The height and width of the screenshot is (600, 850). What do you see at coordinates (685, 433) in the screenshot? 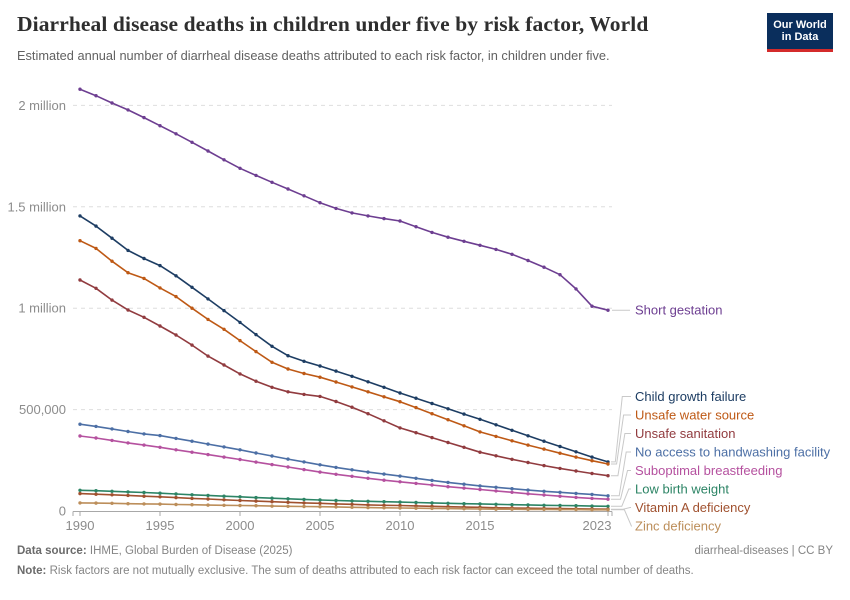
I see `legend-label-unsafe-sanitation: Unsafe sanitation` at bounding box center [685, 433].